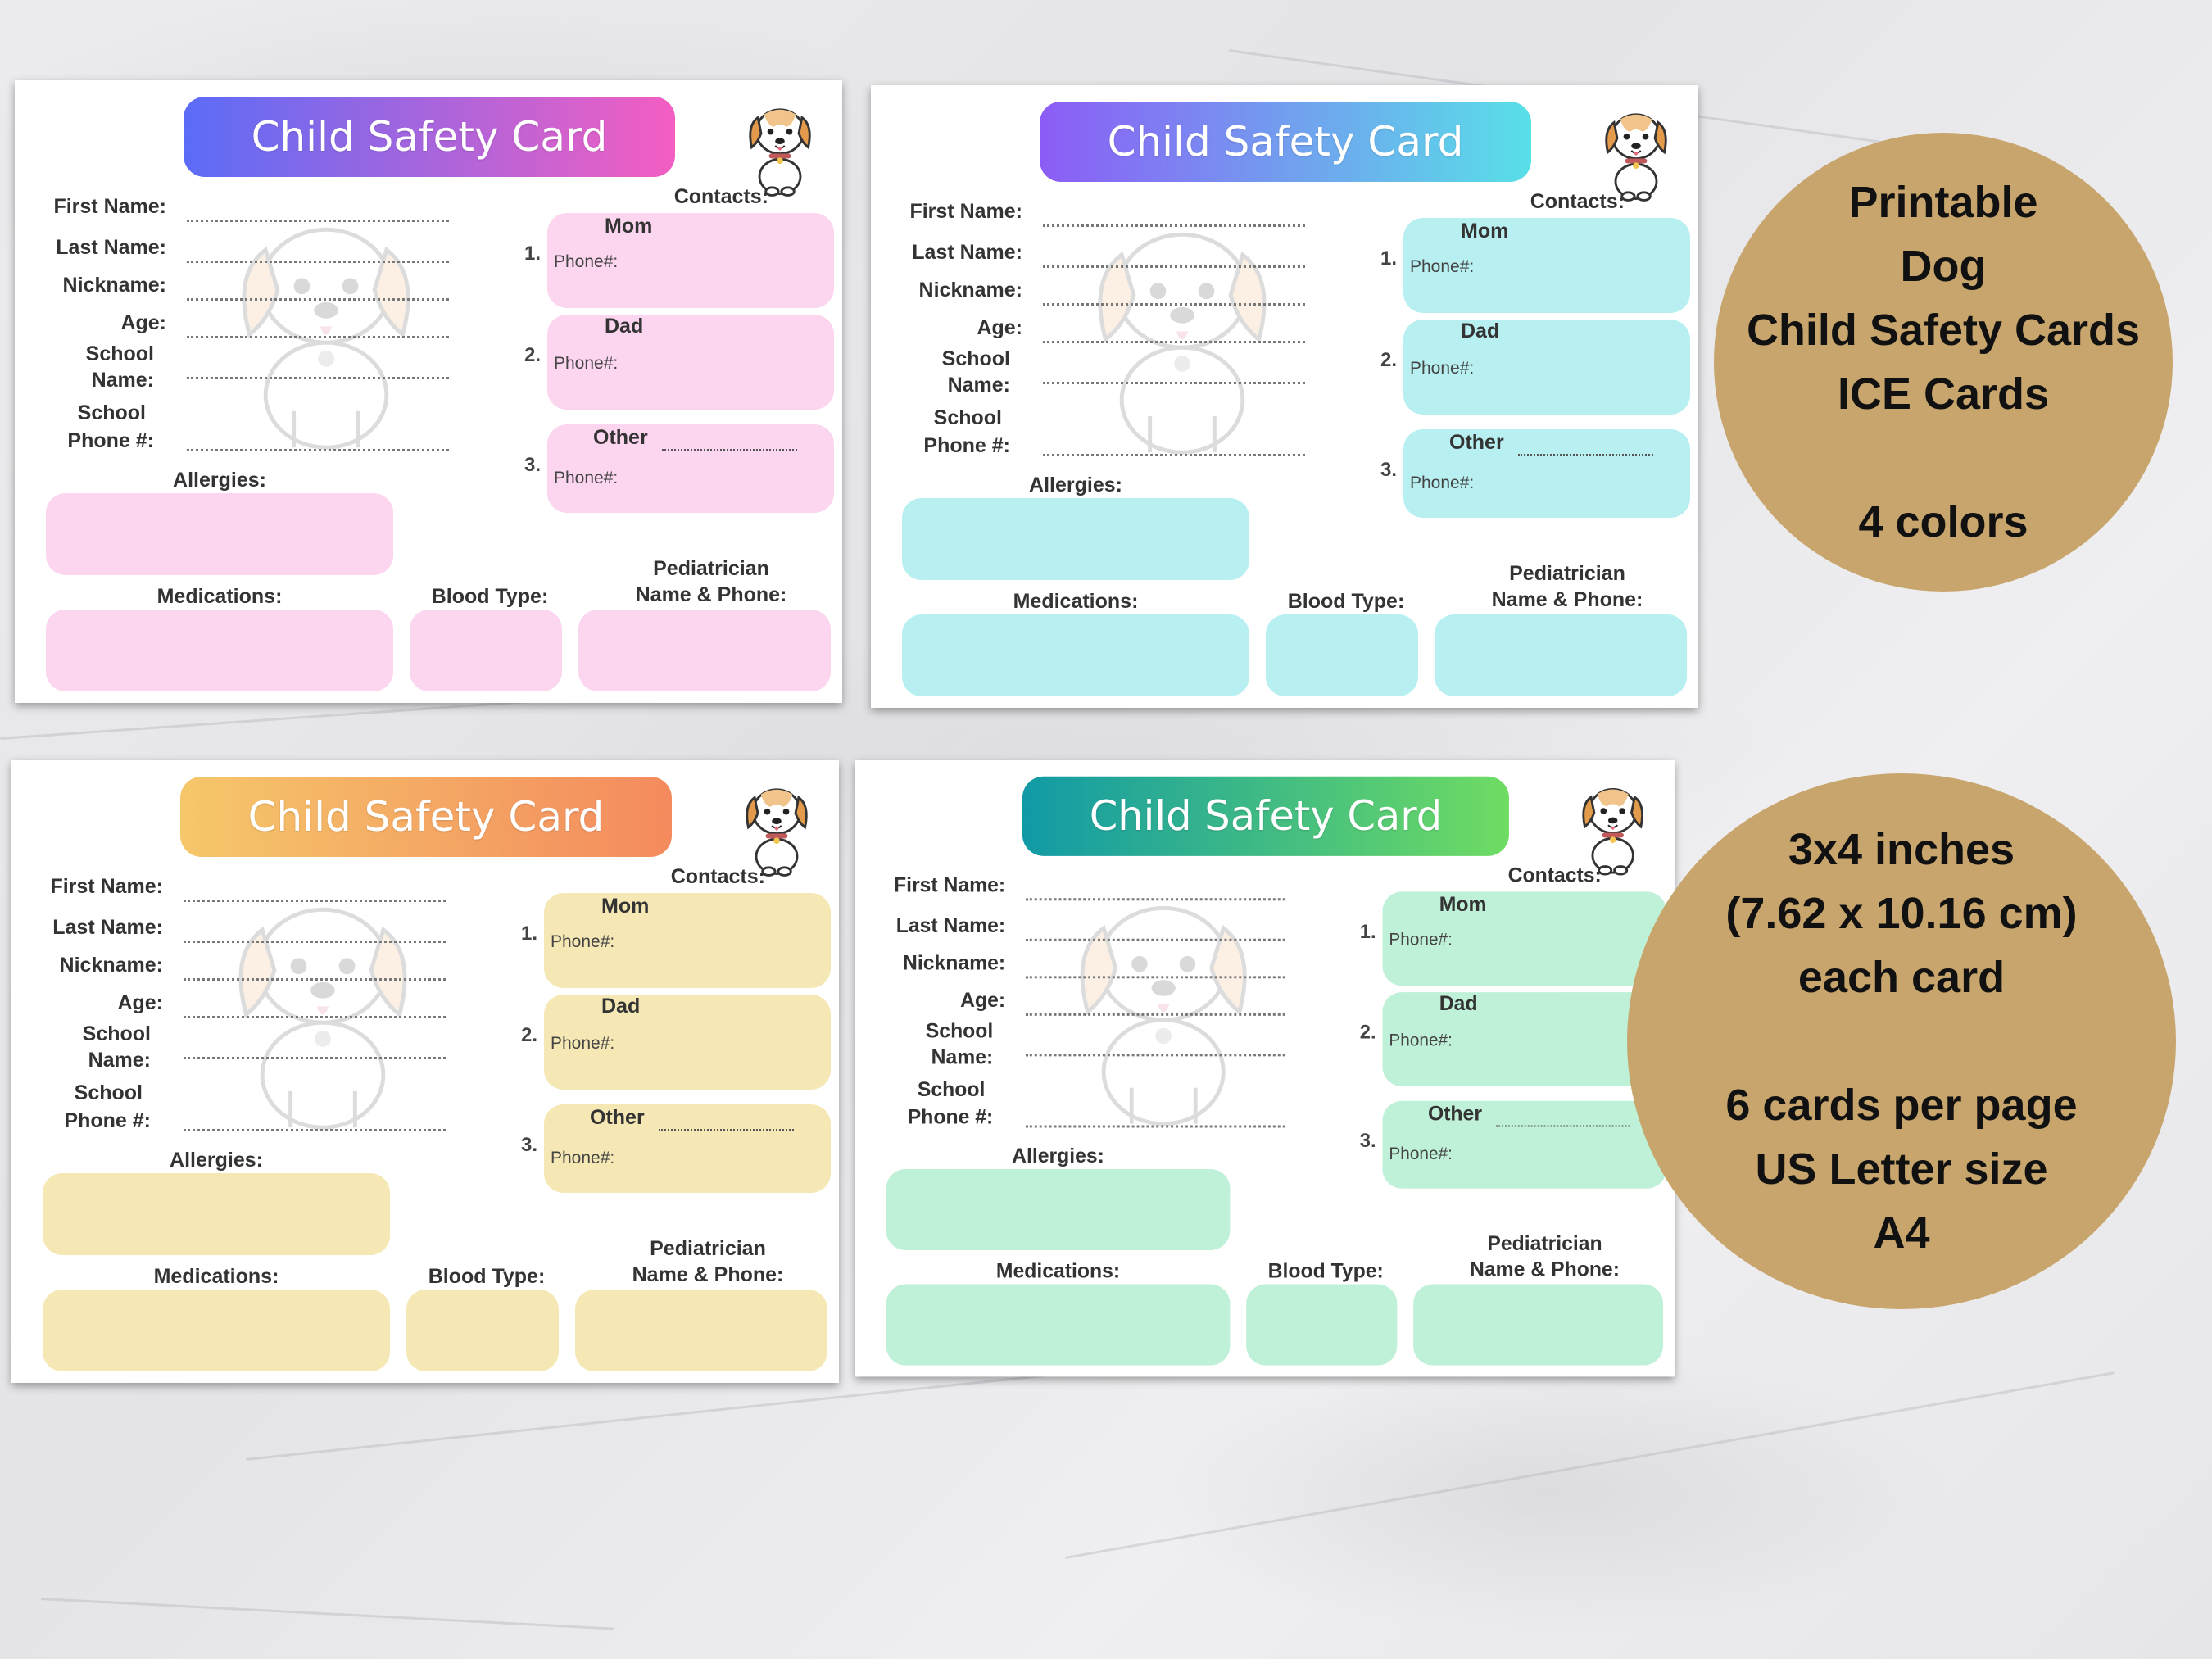 The height and width of the screenshot is (1659, 2212). I want to click on pediatrician-label-2: Name & Phone:, so click(708, 1274).